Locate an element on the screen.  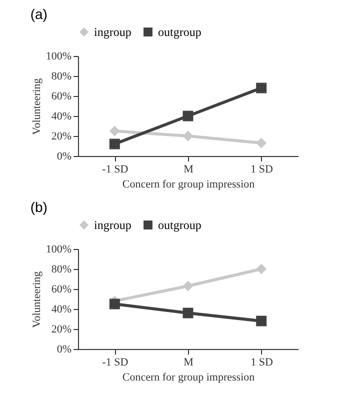
chart-title: (b) is located at coordinates (39, 207).